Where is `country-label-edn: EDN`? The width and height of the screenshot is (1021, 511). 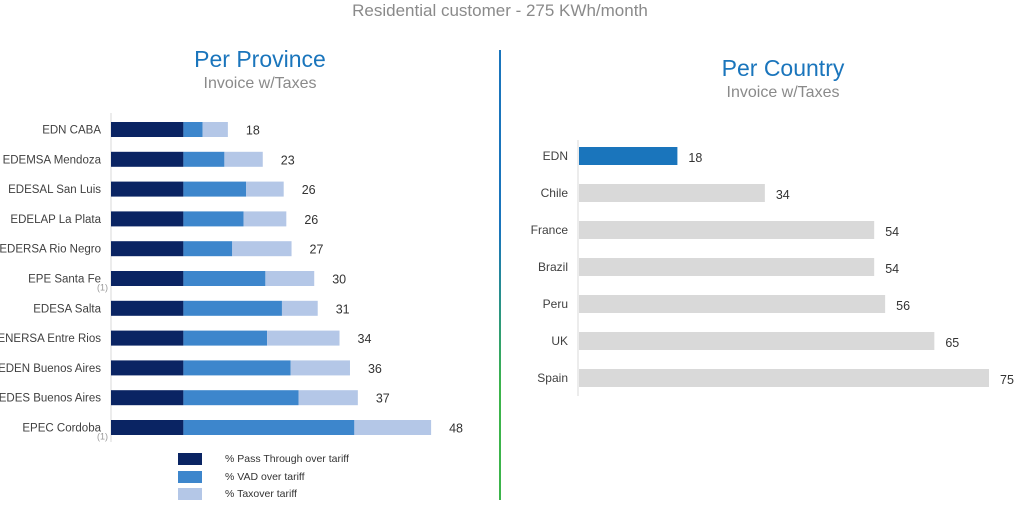
country-label-edn: EDN is located at coordinates (555, 156).